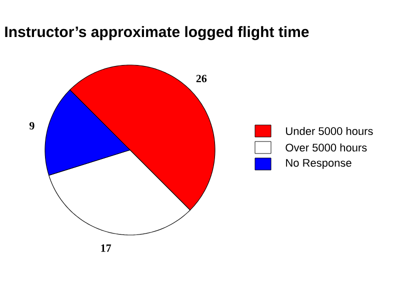  I want to click on legend-label: Over 5000 hours, so click(326, 147).